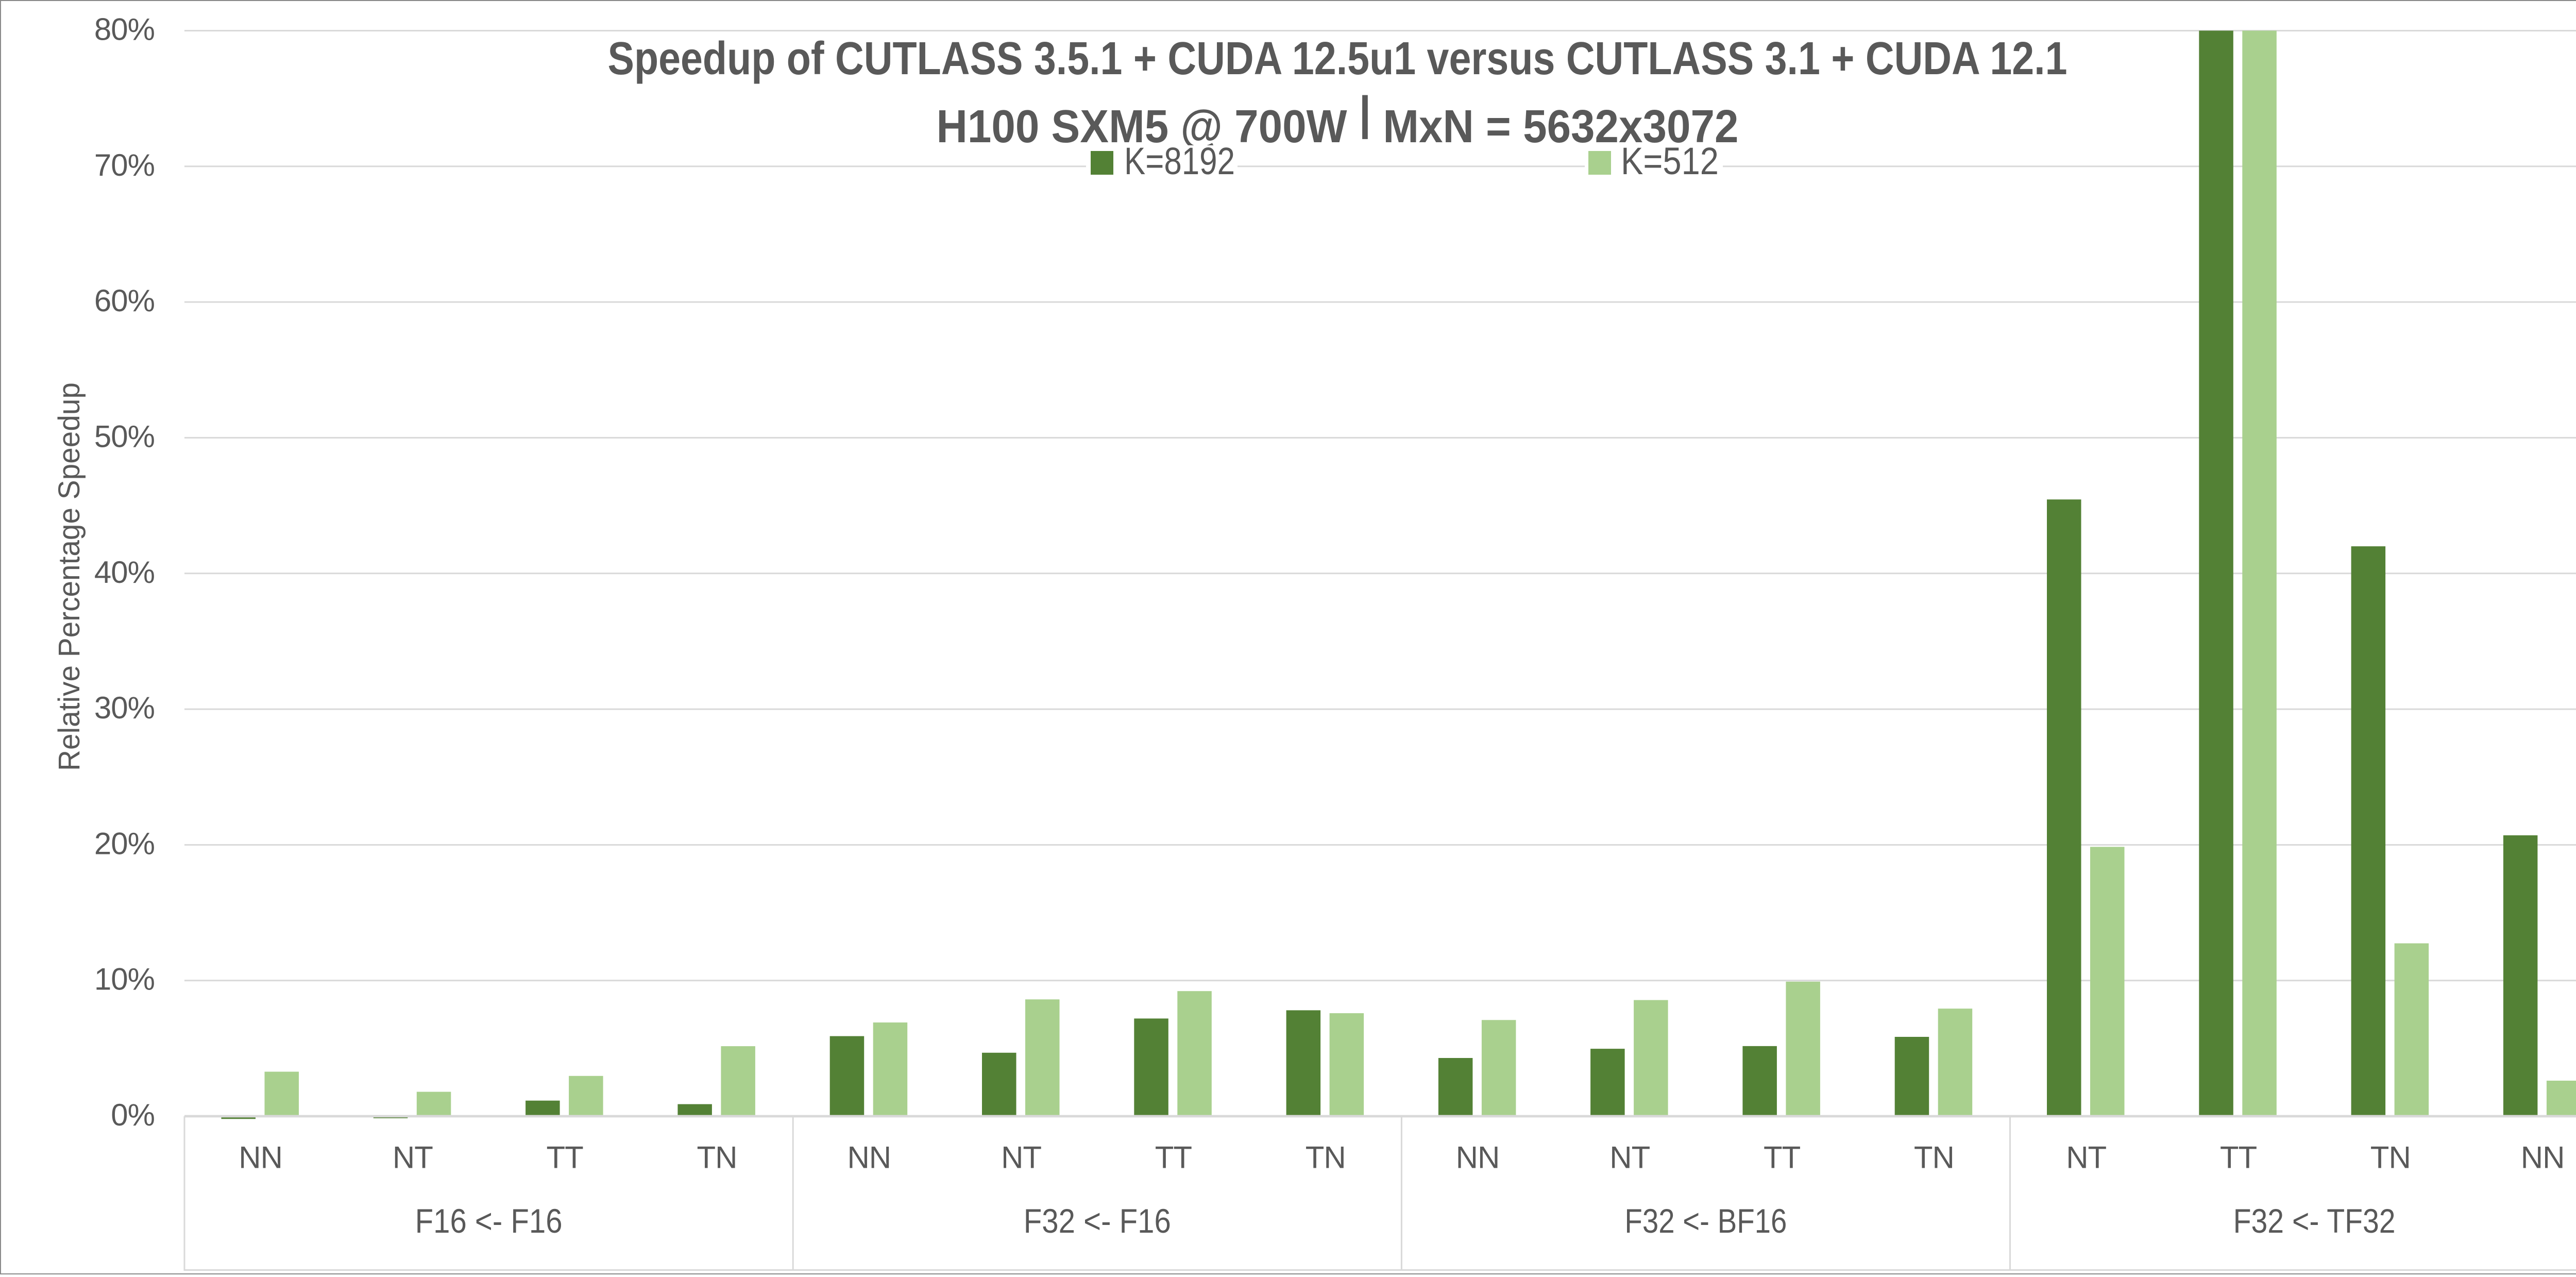 This screenshot has height=1277, width=2576. I want to click on svg-text: F32 <- BF16, so click(1705, 1221).